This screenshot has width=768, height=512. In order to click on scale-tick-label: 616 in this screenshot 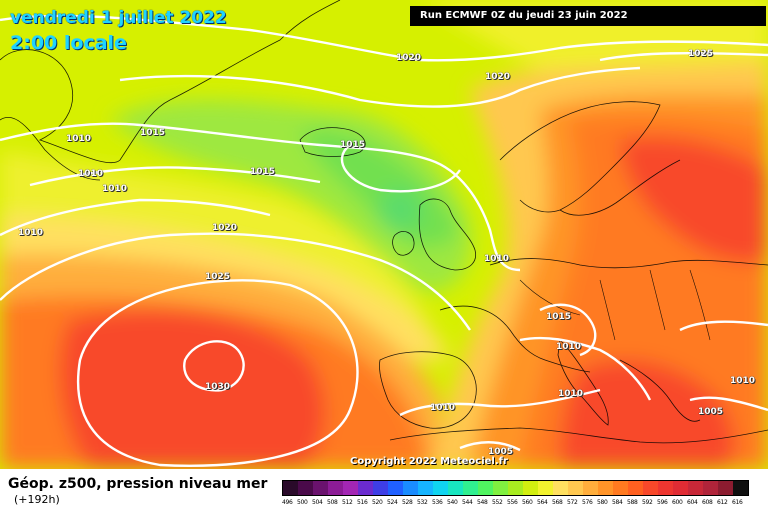, I will do `click(737, 502)`.